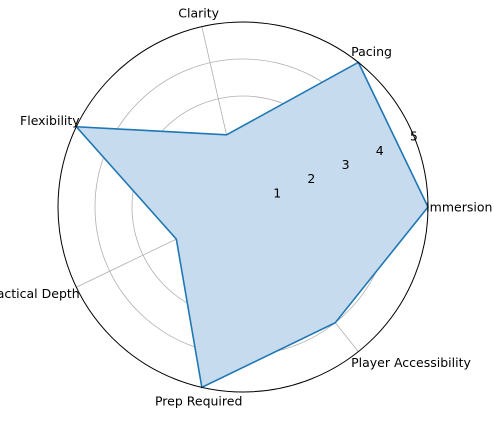 The height and width of the screenshot is (423, 494). Describe the element at coordinates (311, 178) in the screenshot. I see `radial-tick-label: 2` at that location.